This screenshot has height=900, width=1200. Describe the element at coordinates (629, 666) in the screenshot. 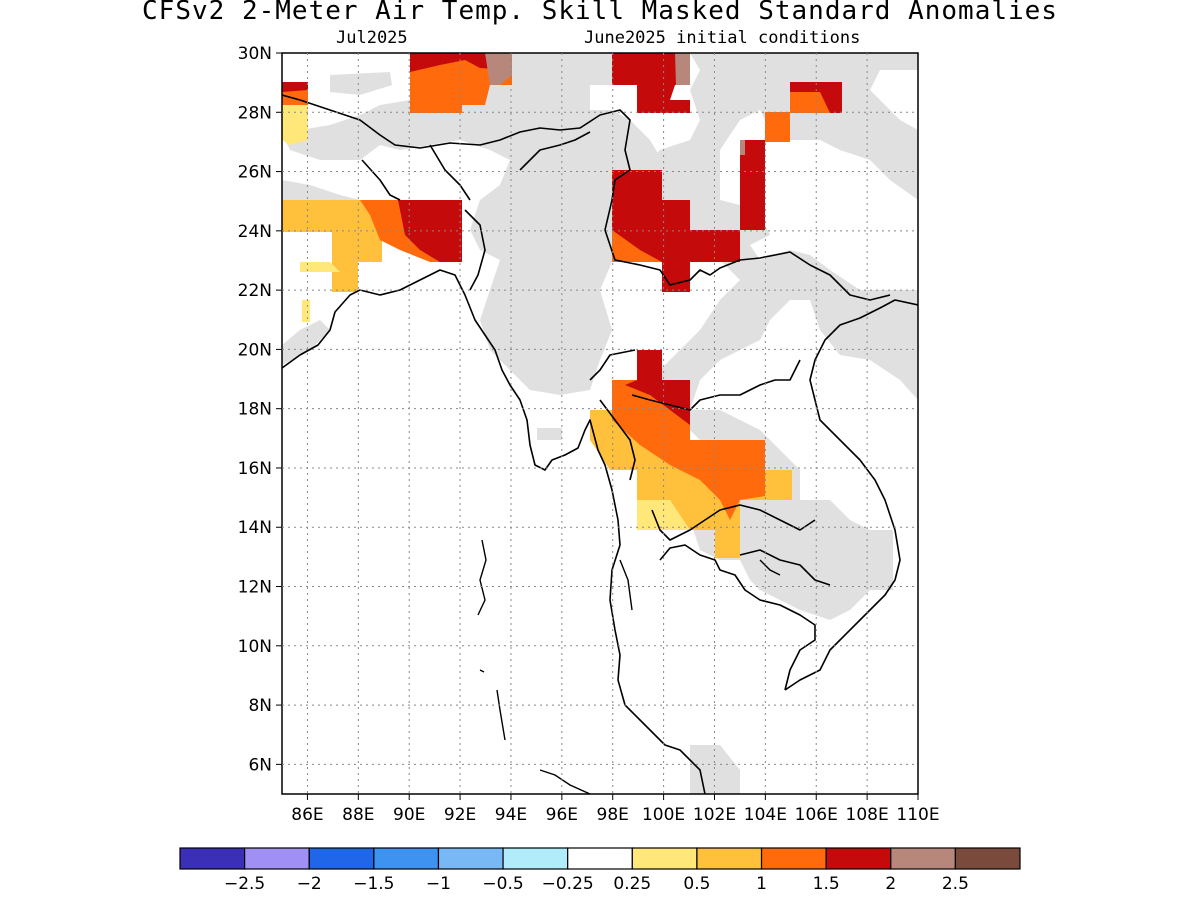

I see `islands` at that location.